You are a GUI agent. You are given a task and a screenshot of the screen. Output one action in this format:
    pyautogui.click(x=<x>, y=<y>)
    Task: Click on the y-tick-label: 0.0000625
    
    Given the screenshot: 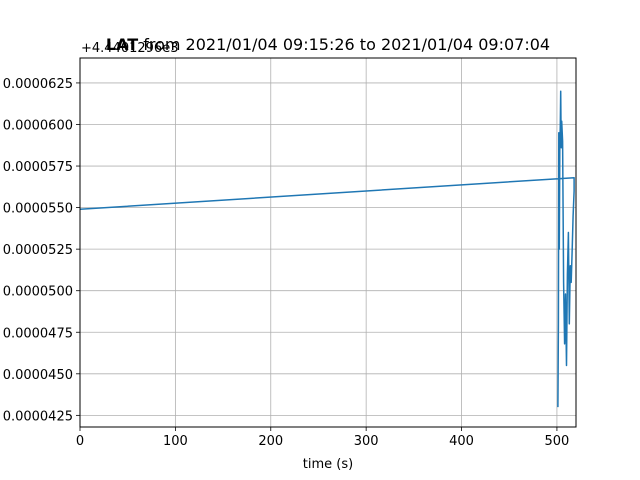 What is the action you would take?
    pyautogui.click(x=38, y=84)
    